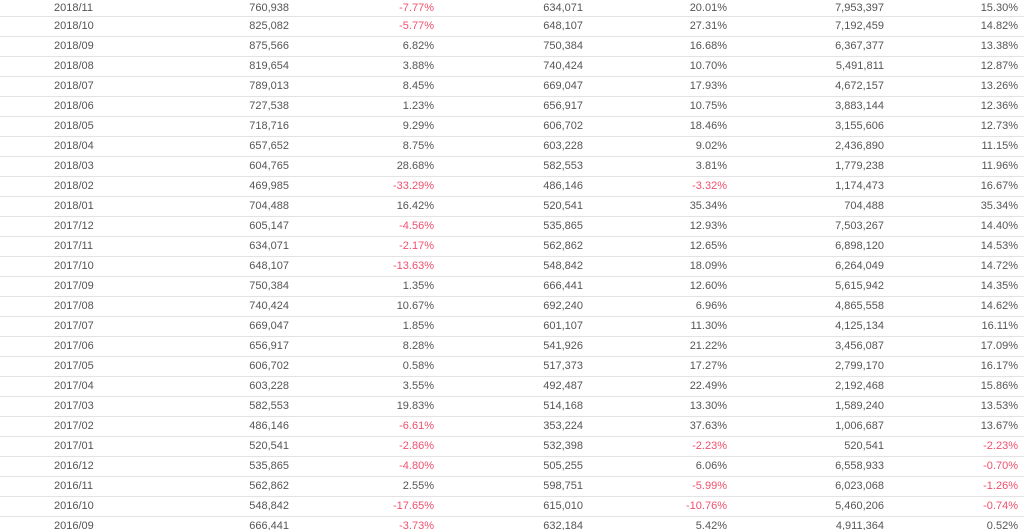 Image resolution: width=1024 pixels, height=530 pixels. What do you see at coordinates (67, 506) in the screenshot?
I see `month-cell: 2016/10` at bounding box center [67, 506].